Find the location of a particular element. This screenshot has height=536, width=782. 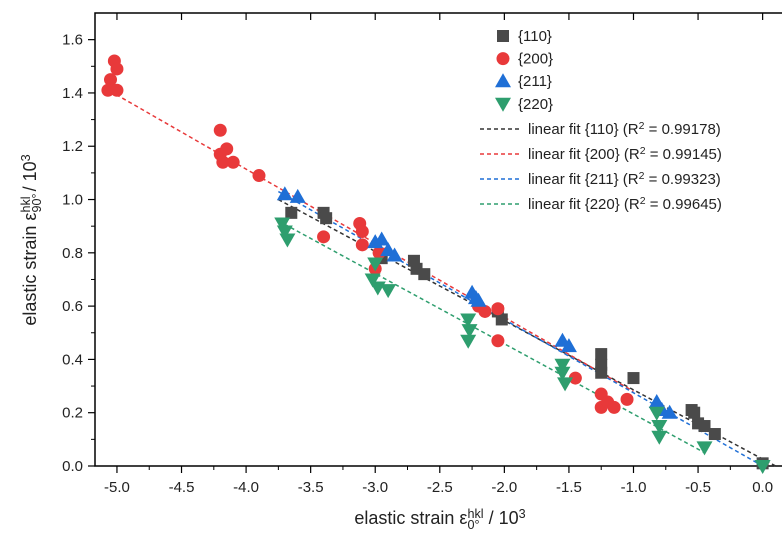

legend-label: linear fit {211} (R2 = 0.99323) is located at coordinates (624, 179).